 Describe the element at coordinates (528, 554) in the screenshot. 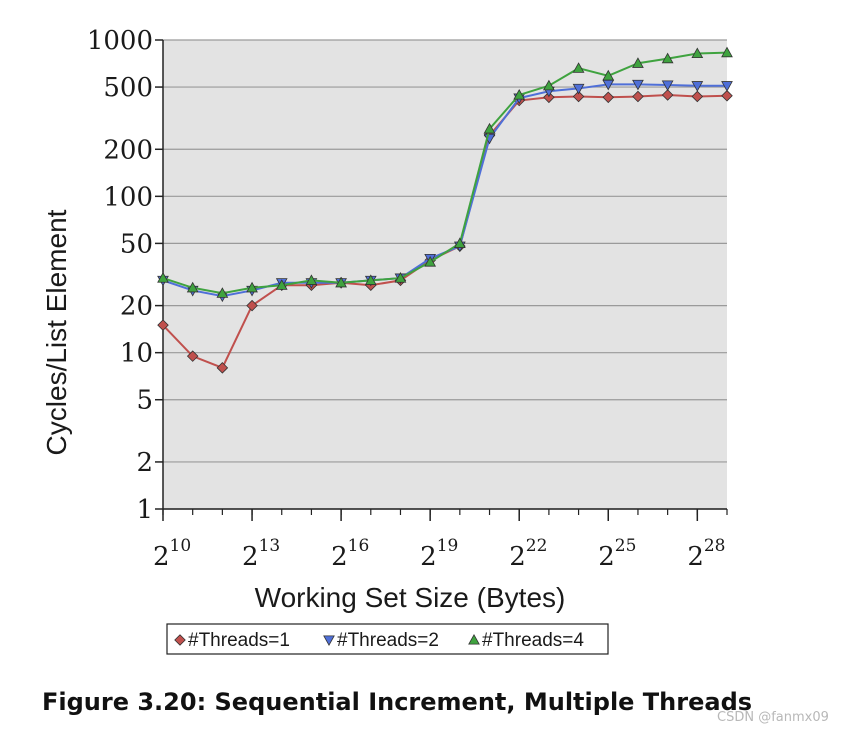

I see `x-tick-label: 222` at that location.